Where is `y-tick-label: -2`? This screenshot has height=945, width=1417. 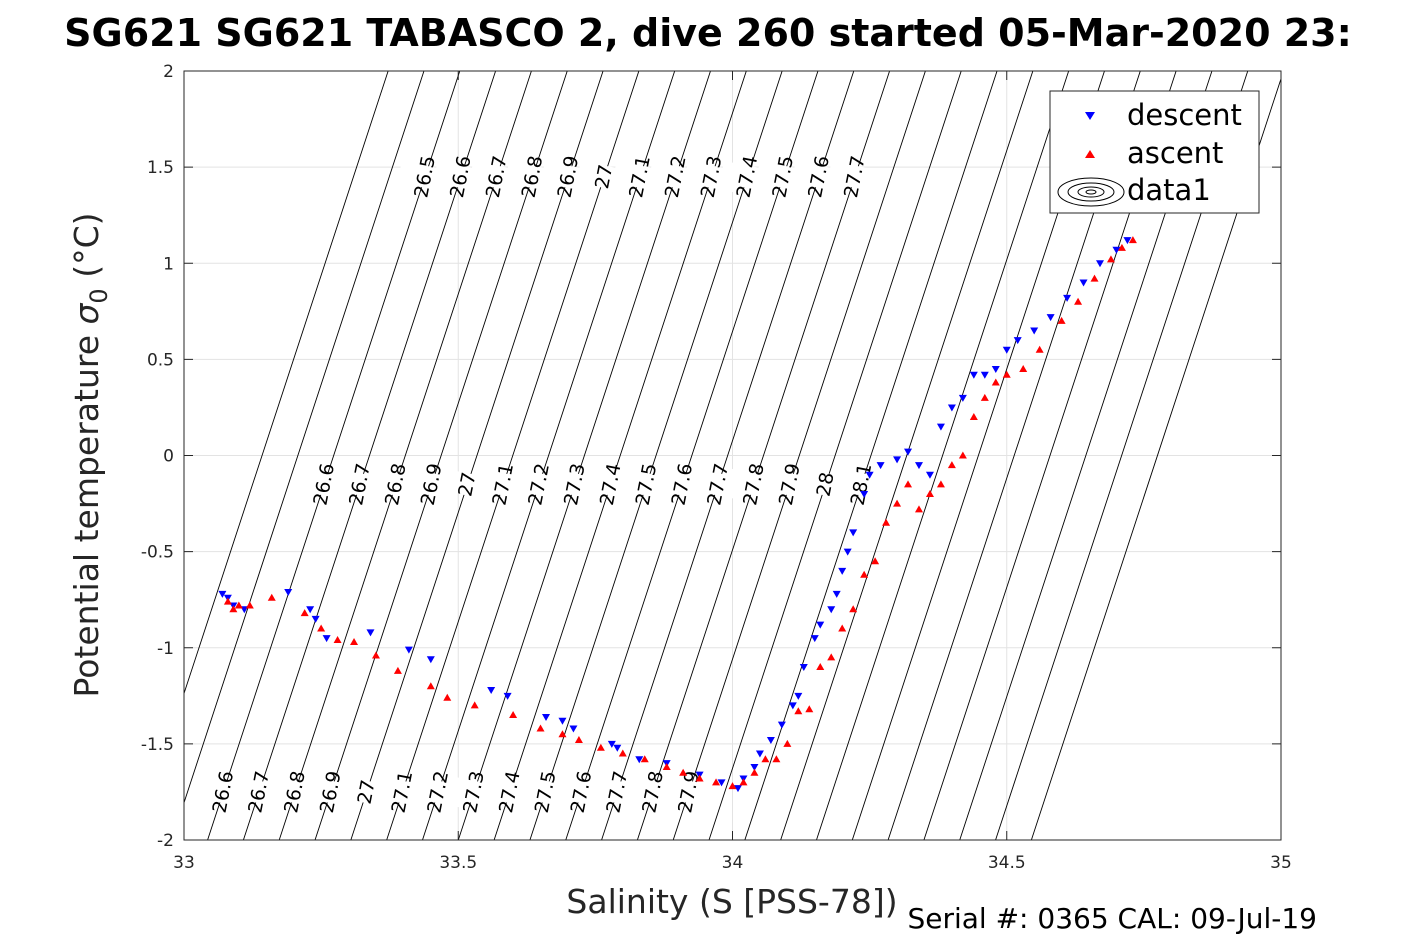 y-tick-label: -2 is located at coordinates (165, 841).